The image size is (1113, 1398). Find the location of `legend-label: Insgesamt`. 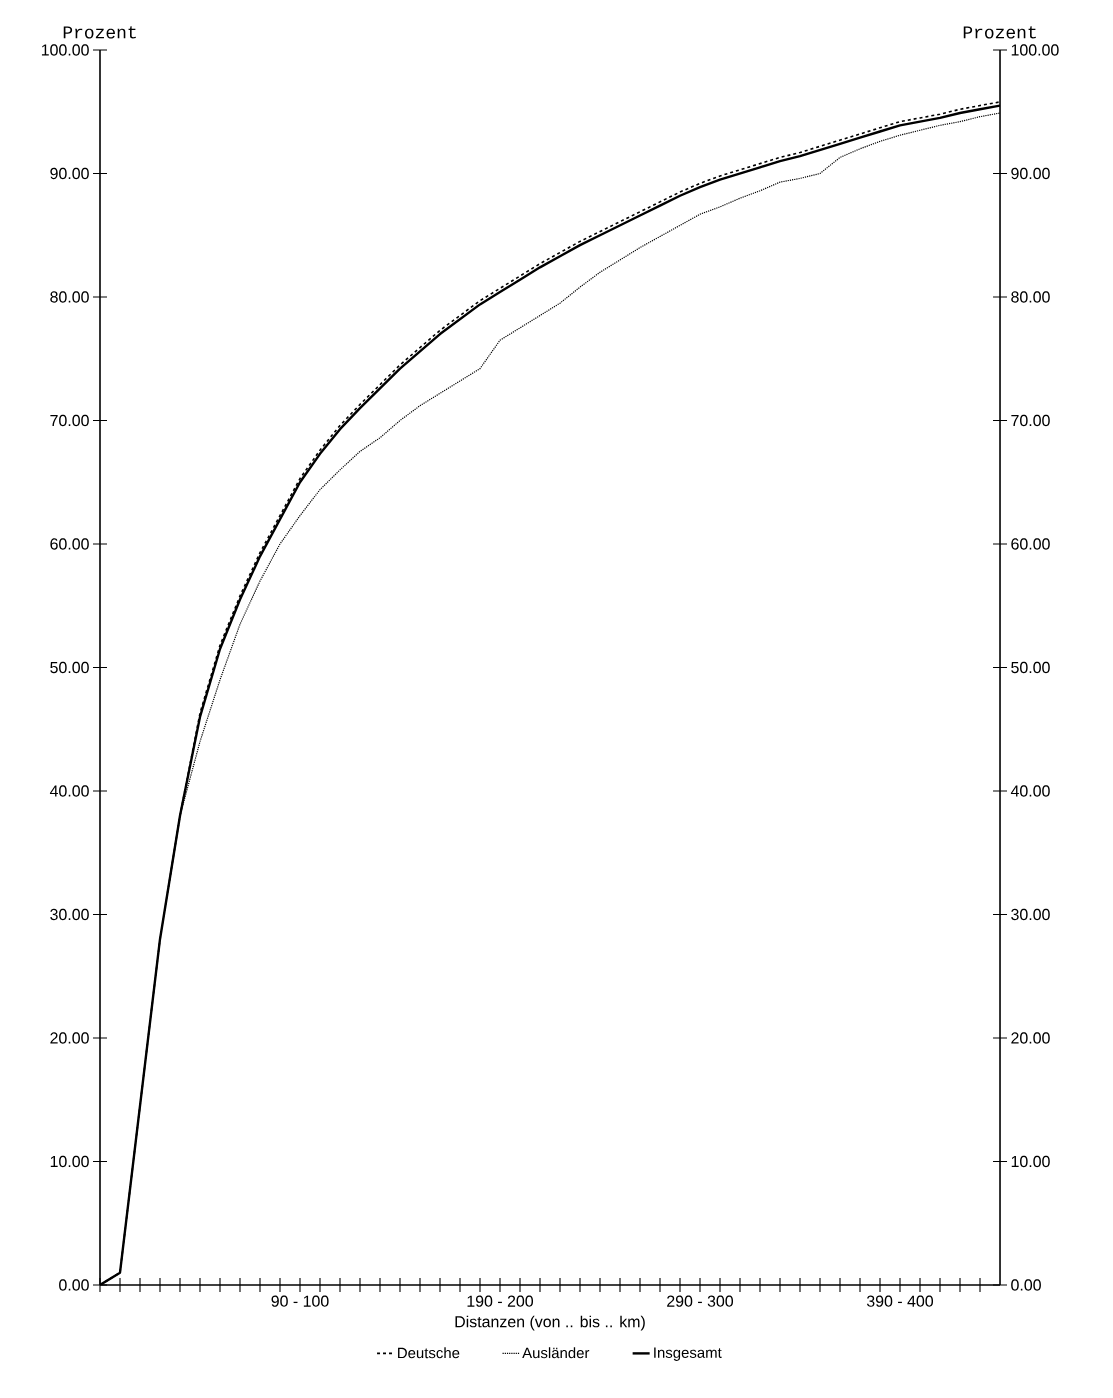

legend-label: Insgesamt is located at coordinates (688, 1354).